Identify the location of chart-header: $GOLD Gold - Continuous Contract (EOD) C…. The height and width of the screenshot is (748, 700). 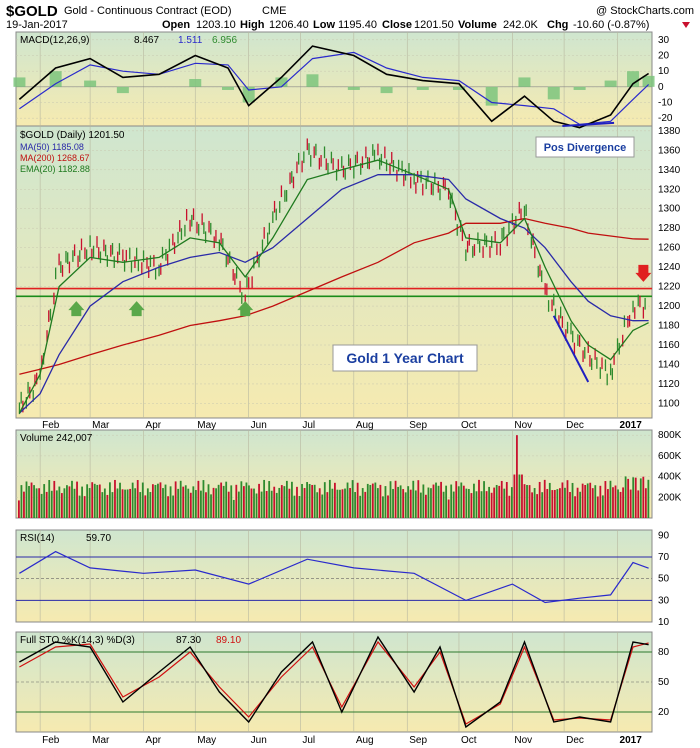
(350, 17).